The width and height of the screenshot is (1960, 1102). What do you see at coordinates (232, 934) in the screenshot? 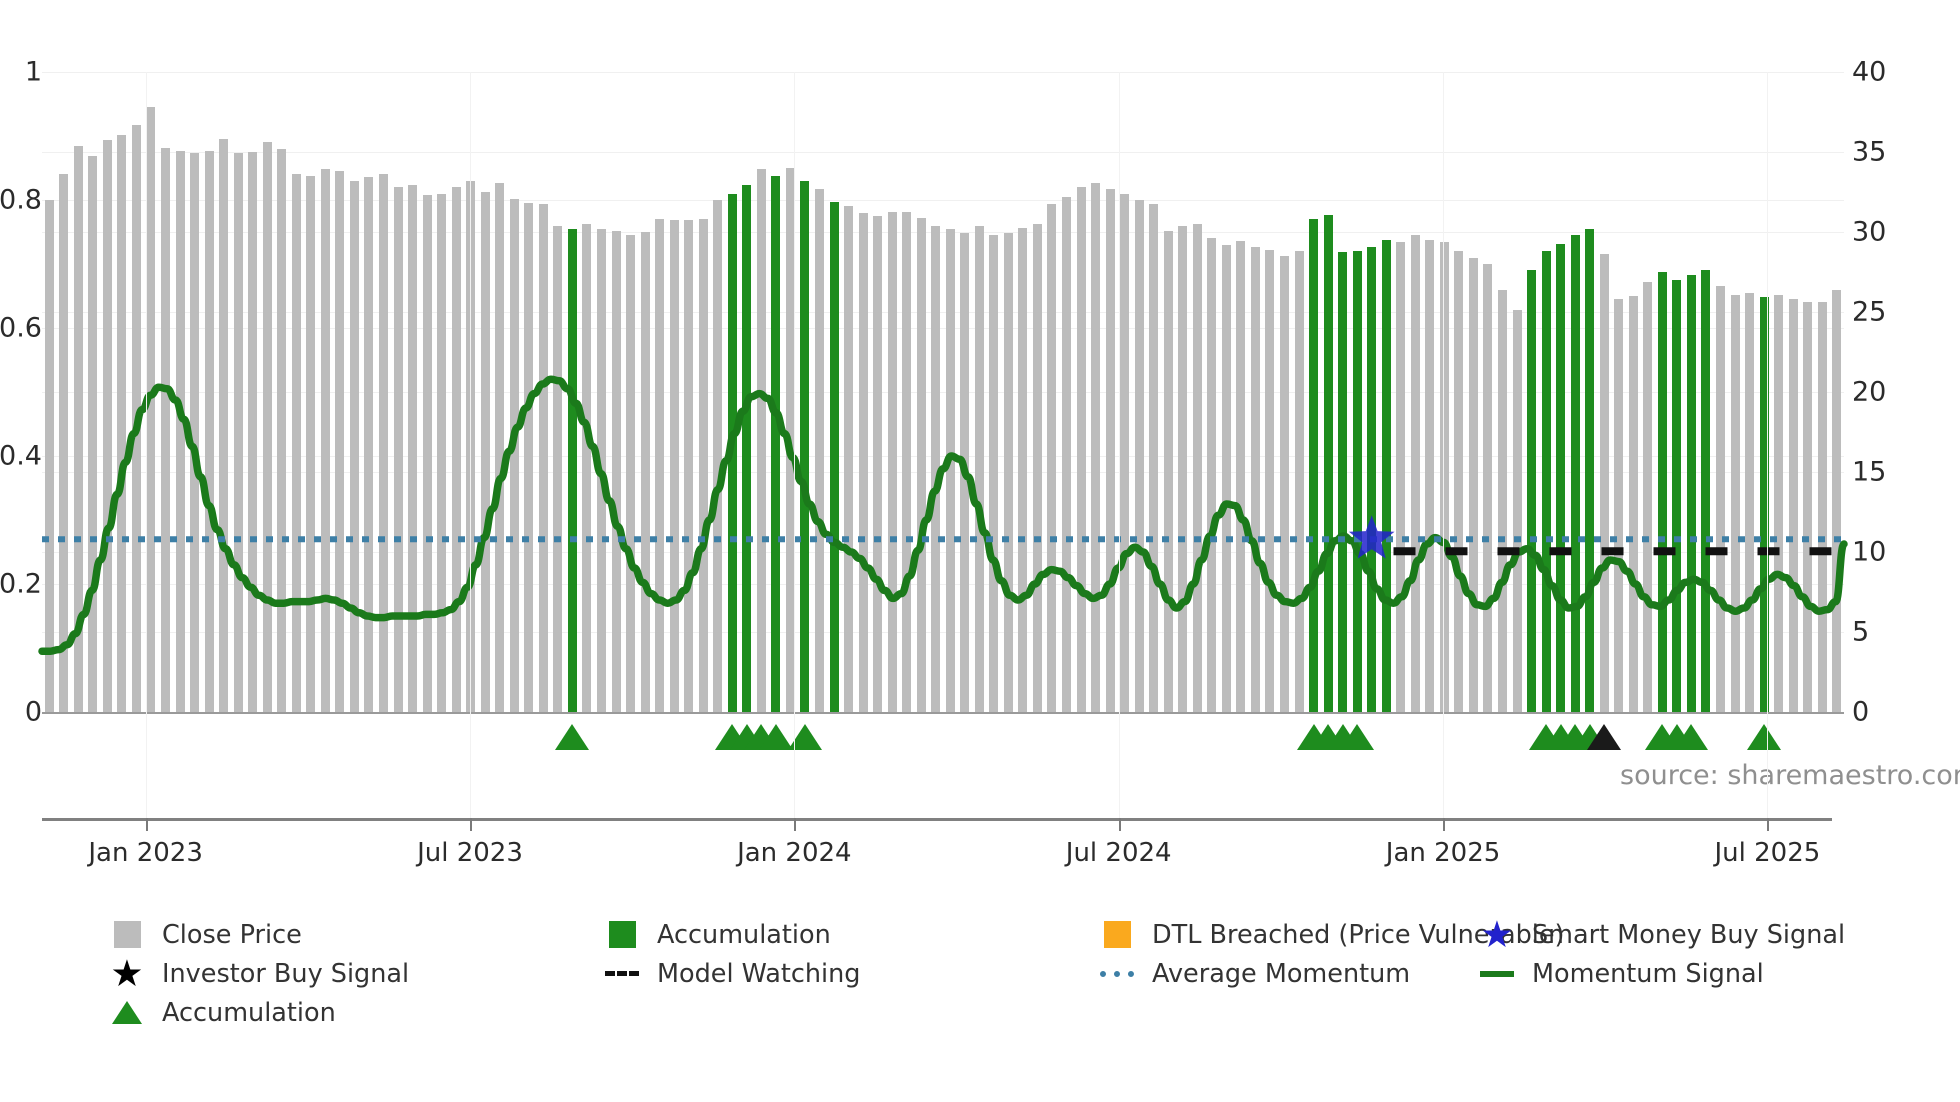
I see `legend-label: Close Price` at bounding box center [232, 934].